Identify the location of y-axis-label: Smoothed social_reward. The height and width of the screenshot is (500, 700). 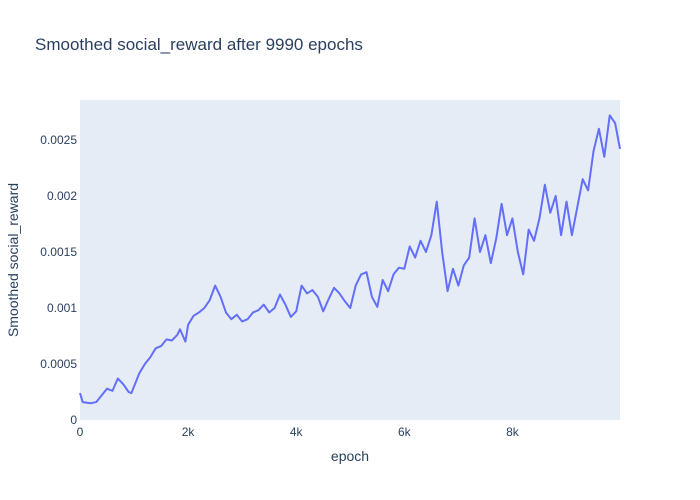
(13, 260).